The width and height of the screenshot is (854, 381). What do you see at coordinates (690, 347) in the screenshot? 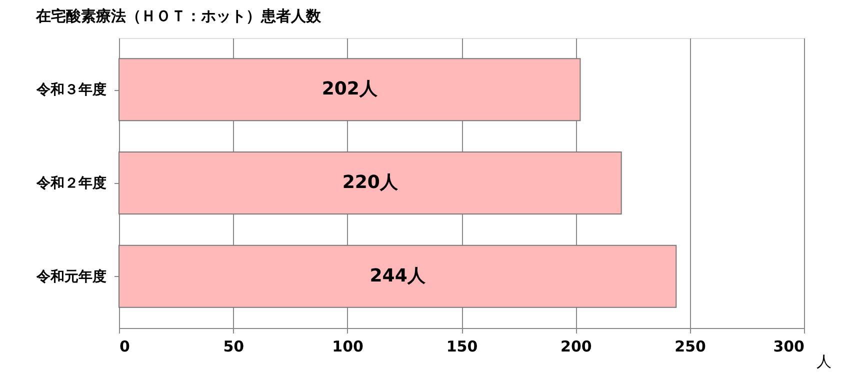
I see `x-tick-label: 250` at bounding box center [690, 347].